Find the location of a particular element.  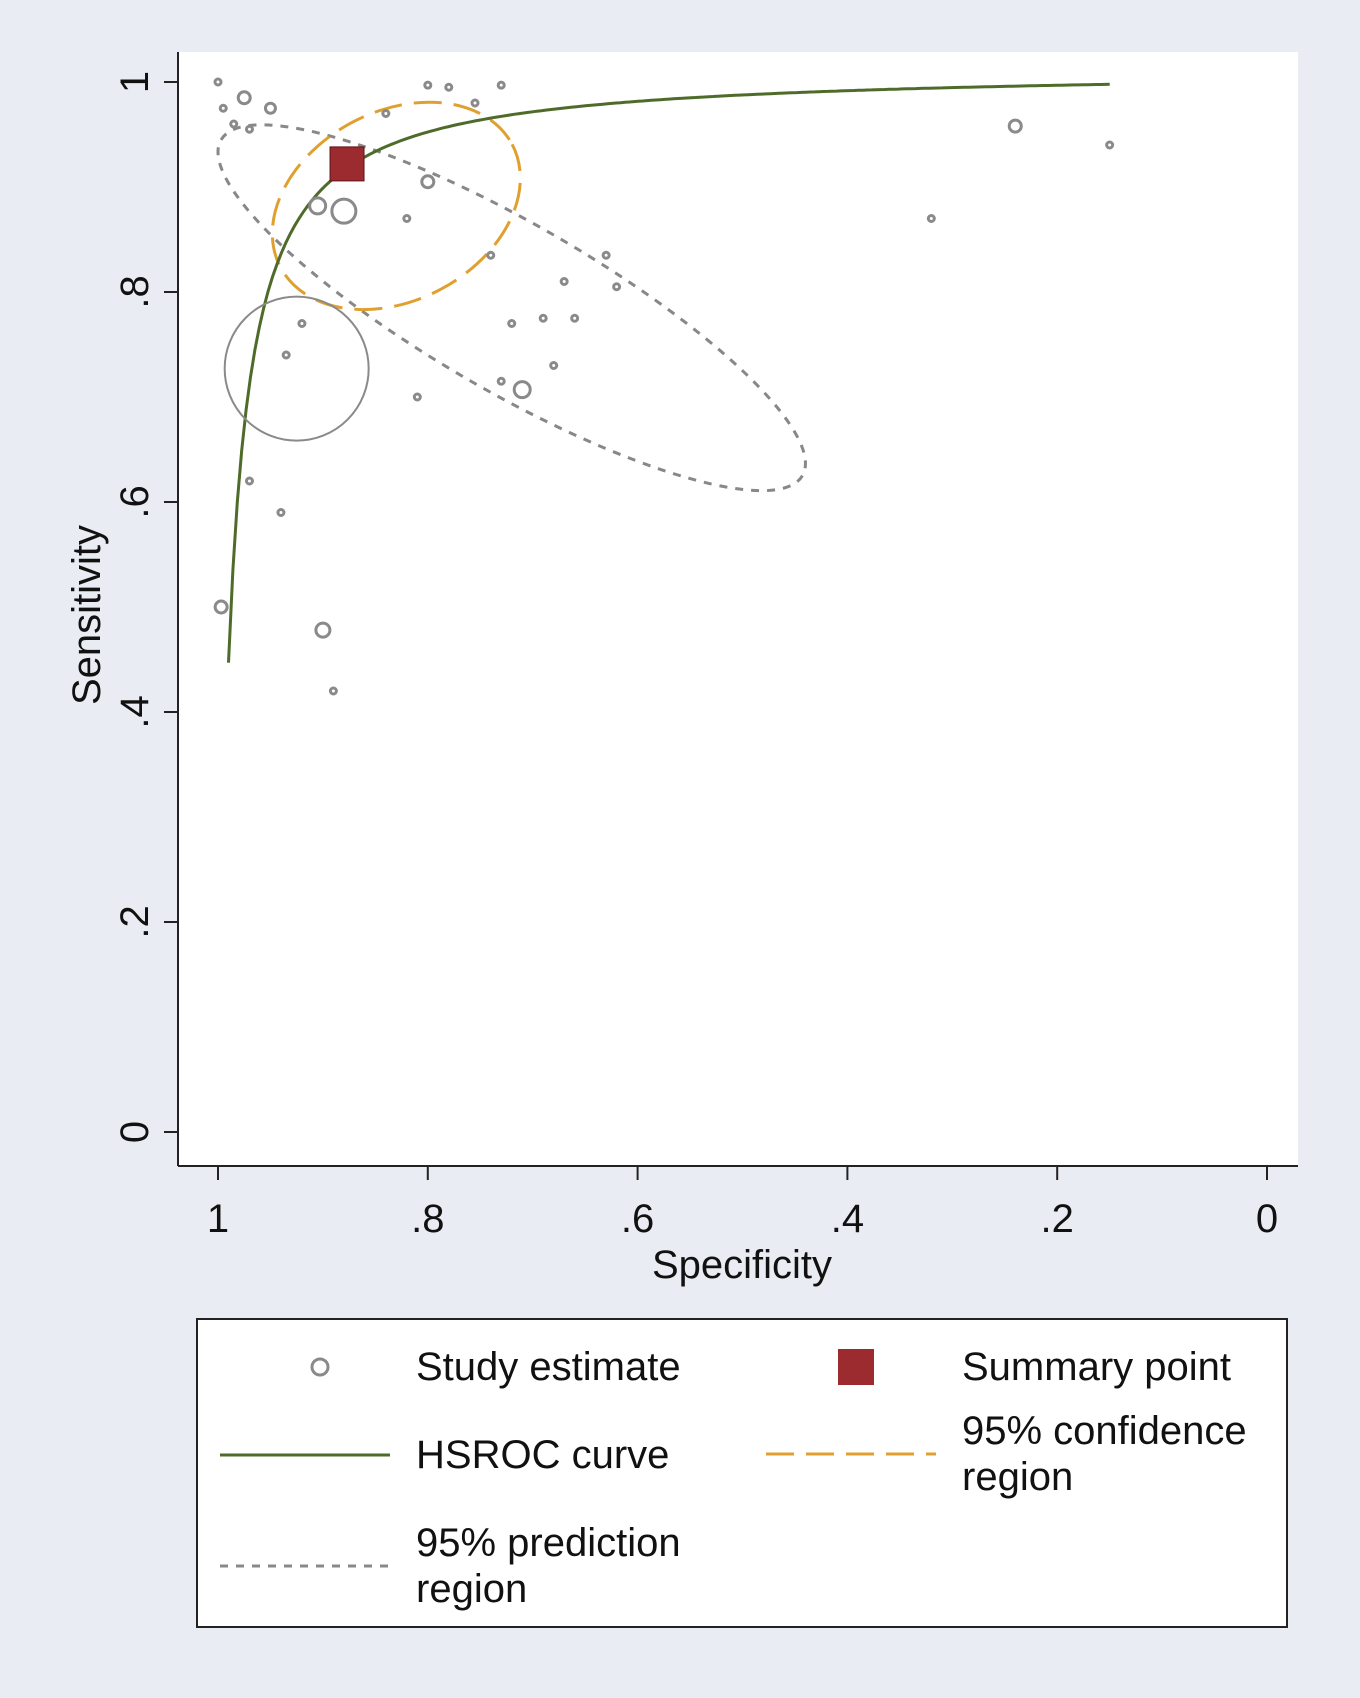

x-tick-label: .6 is located at coordinates (637, 1219).